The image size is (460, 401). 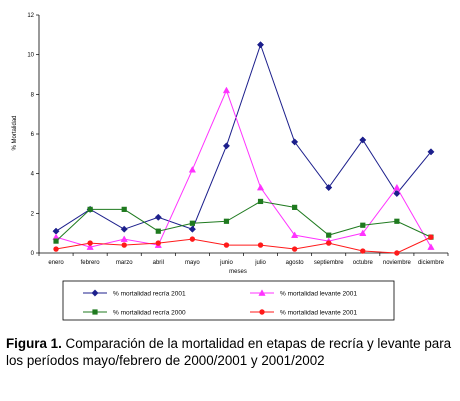 I want to click on x-tick-label: junio, so click(x=226, y=263).